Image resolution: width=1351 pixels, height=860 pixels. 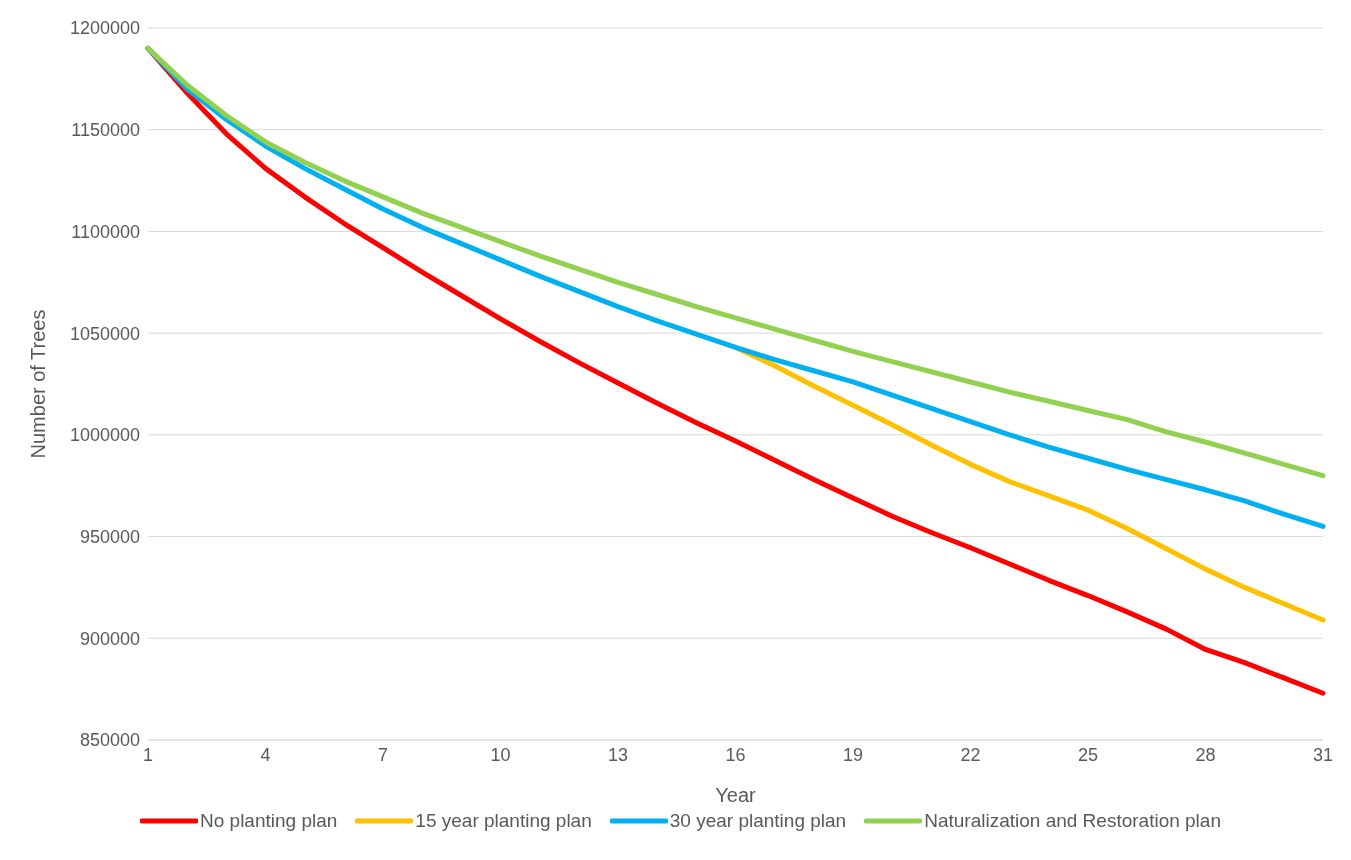 I want to click on legend-label: Naturalization and Restoration plan, so click(x=1072, y=821).